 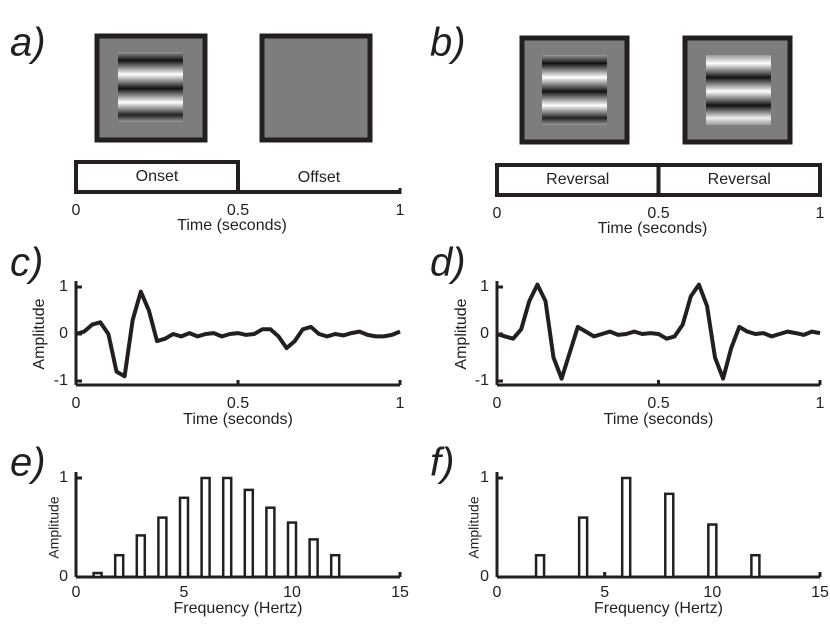 I want to click on panel-label: c), so click(x=26, y=263).